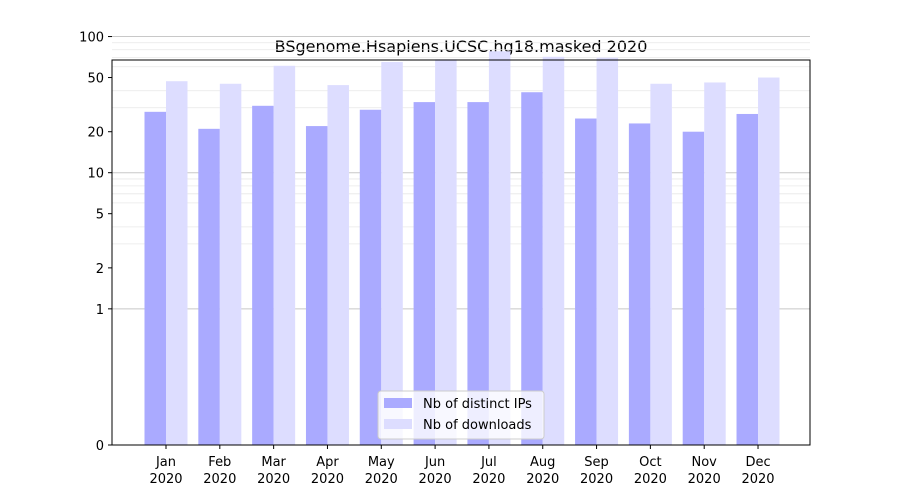  Describe the element at coordinates (100, 446) in the screenshot. I see `y-tick-label: 0` at that location.